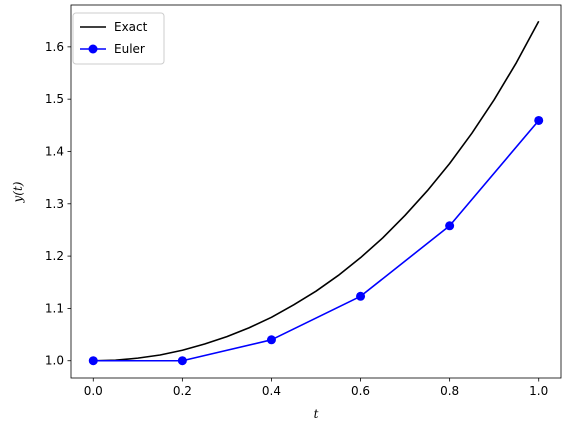 Image resolution: width=571 pixels, height=432 pixels. I want to click on y-tick-label: 1.0, so click(54, 361).